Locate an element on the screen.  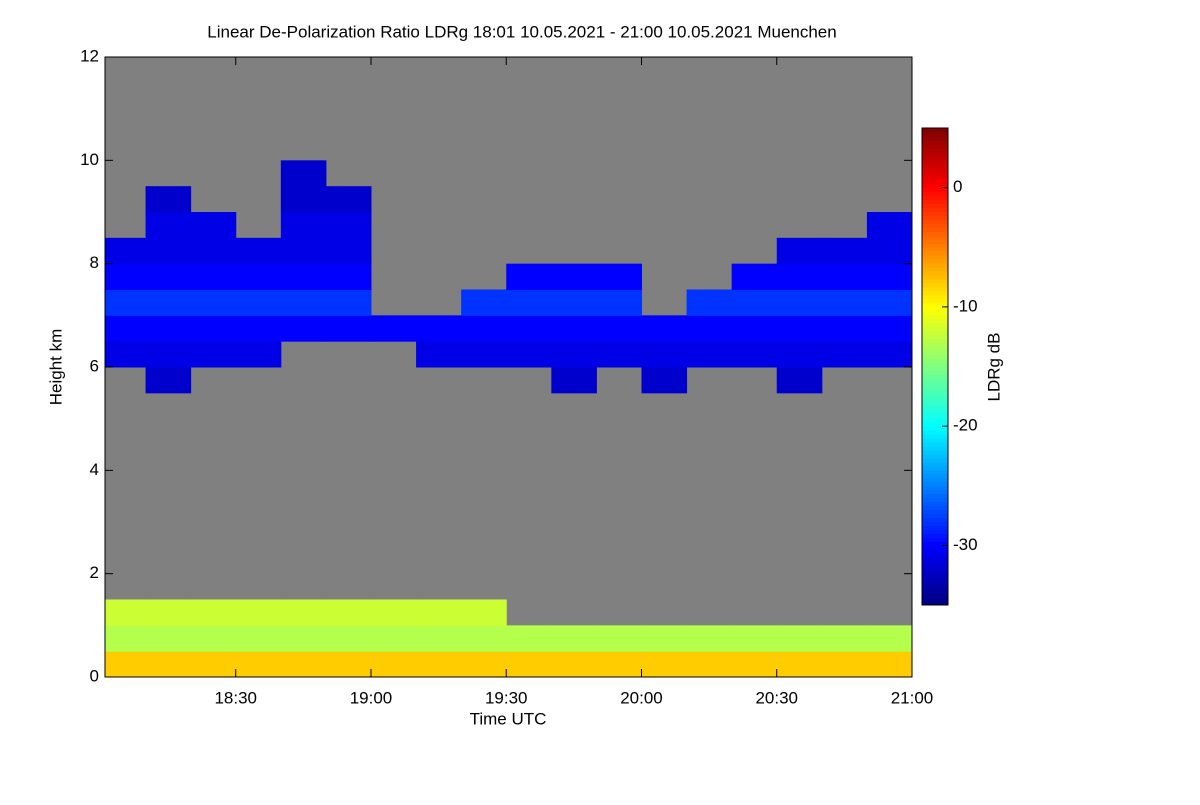
x-tick-label: 21:00 is located at coordinates (912, 697).